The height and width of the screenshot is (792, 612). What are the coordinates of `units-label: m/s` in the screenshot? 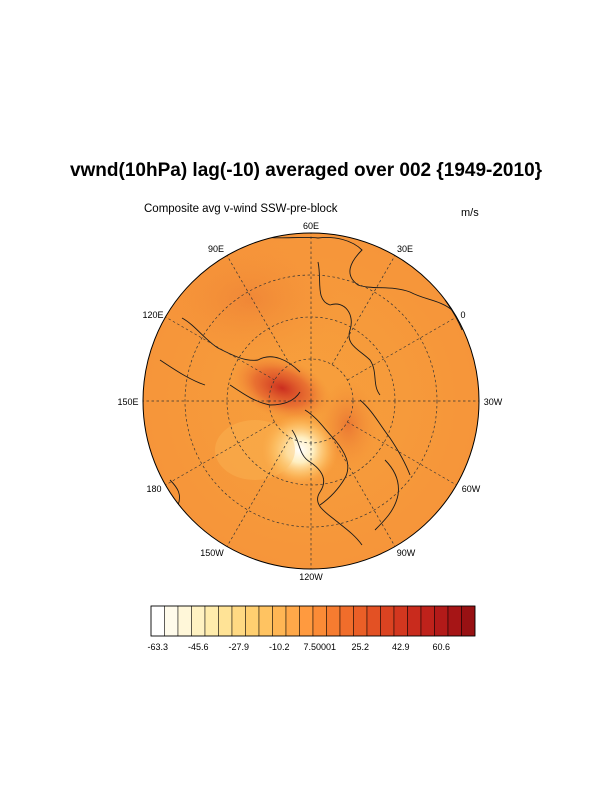 It's located at (470, 213).